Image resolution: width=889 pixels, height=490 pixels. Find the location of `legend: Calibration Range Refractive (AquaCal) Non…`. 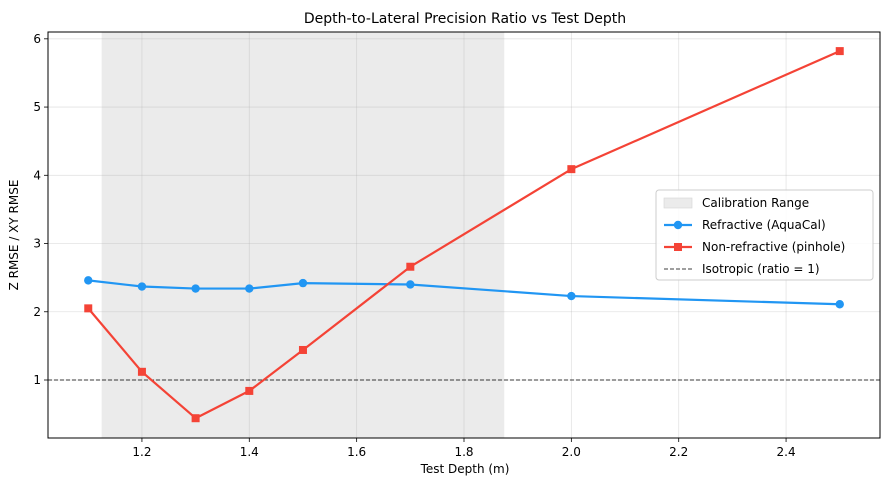

legend: Calibration Range Refractive (AquaCal) Non… is located at coordinates (764, 235).